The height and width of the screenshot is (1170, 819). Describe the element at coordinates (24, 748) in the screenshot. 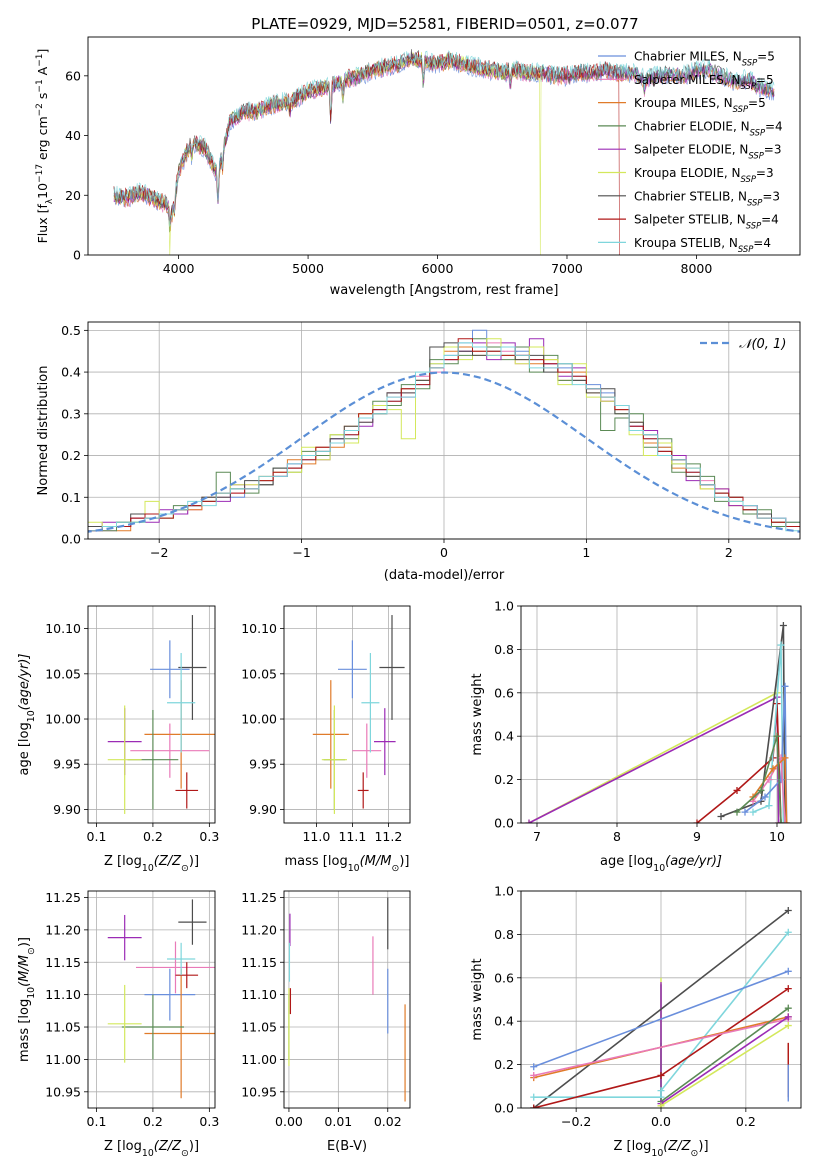

I see `y-axis-label-part: age [log` at that location.